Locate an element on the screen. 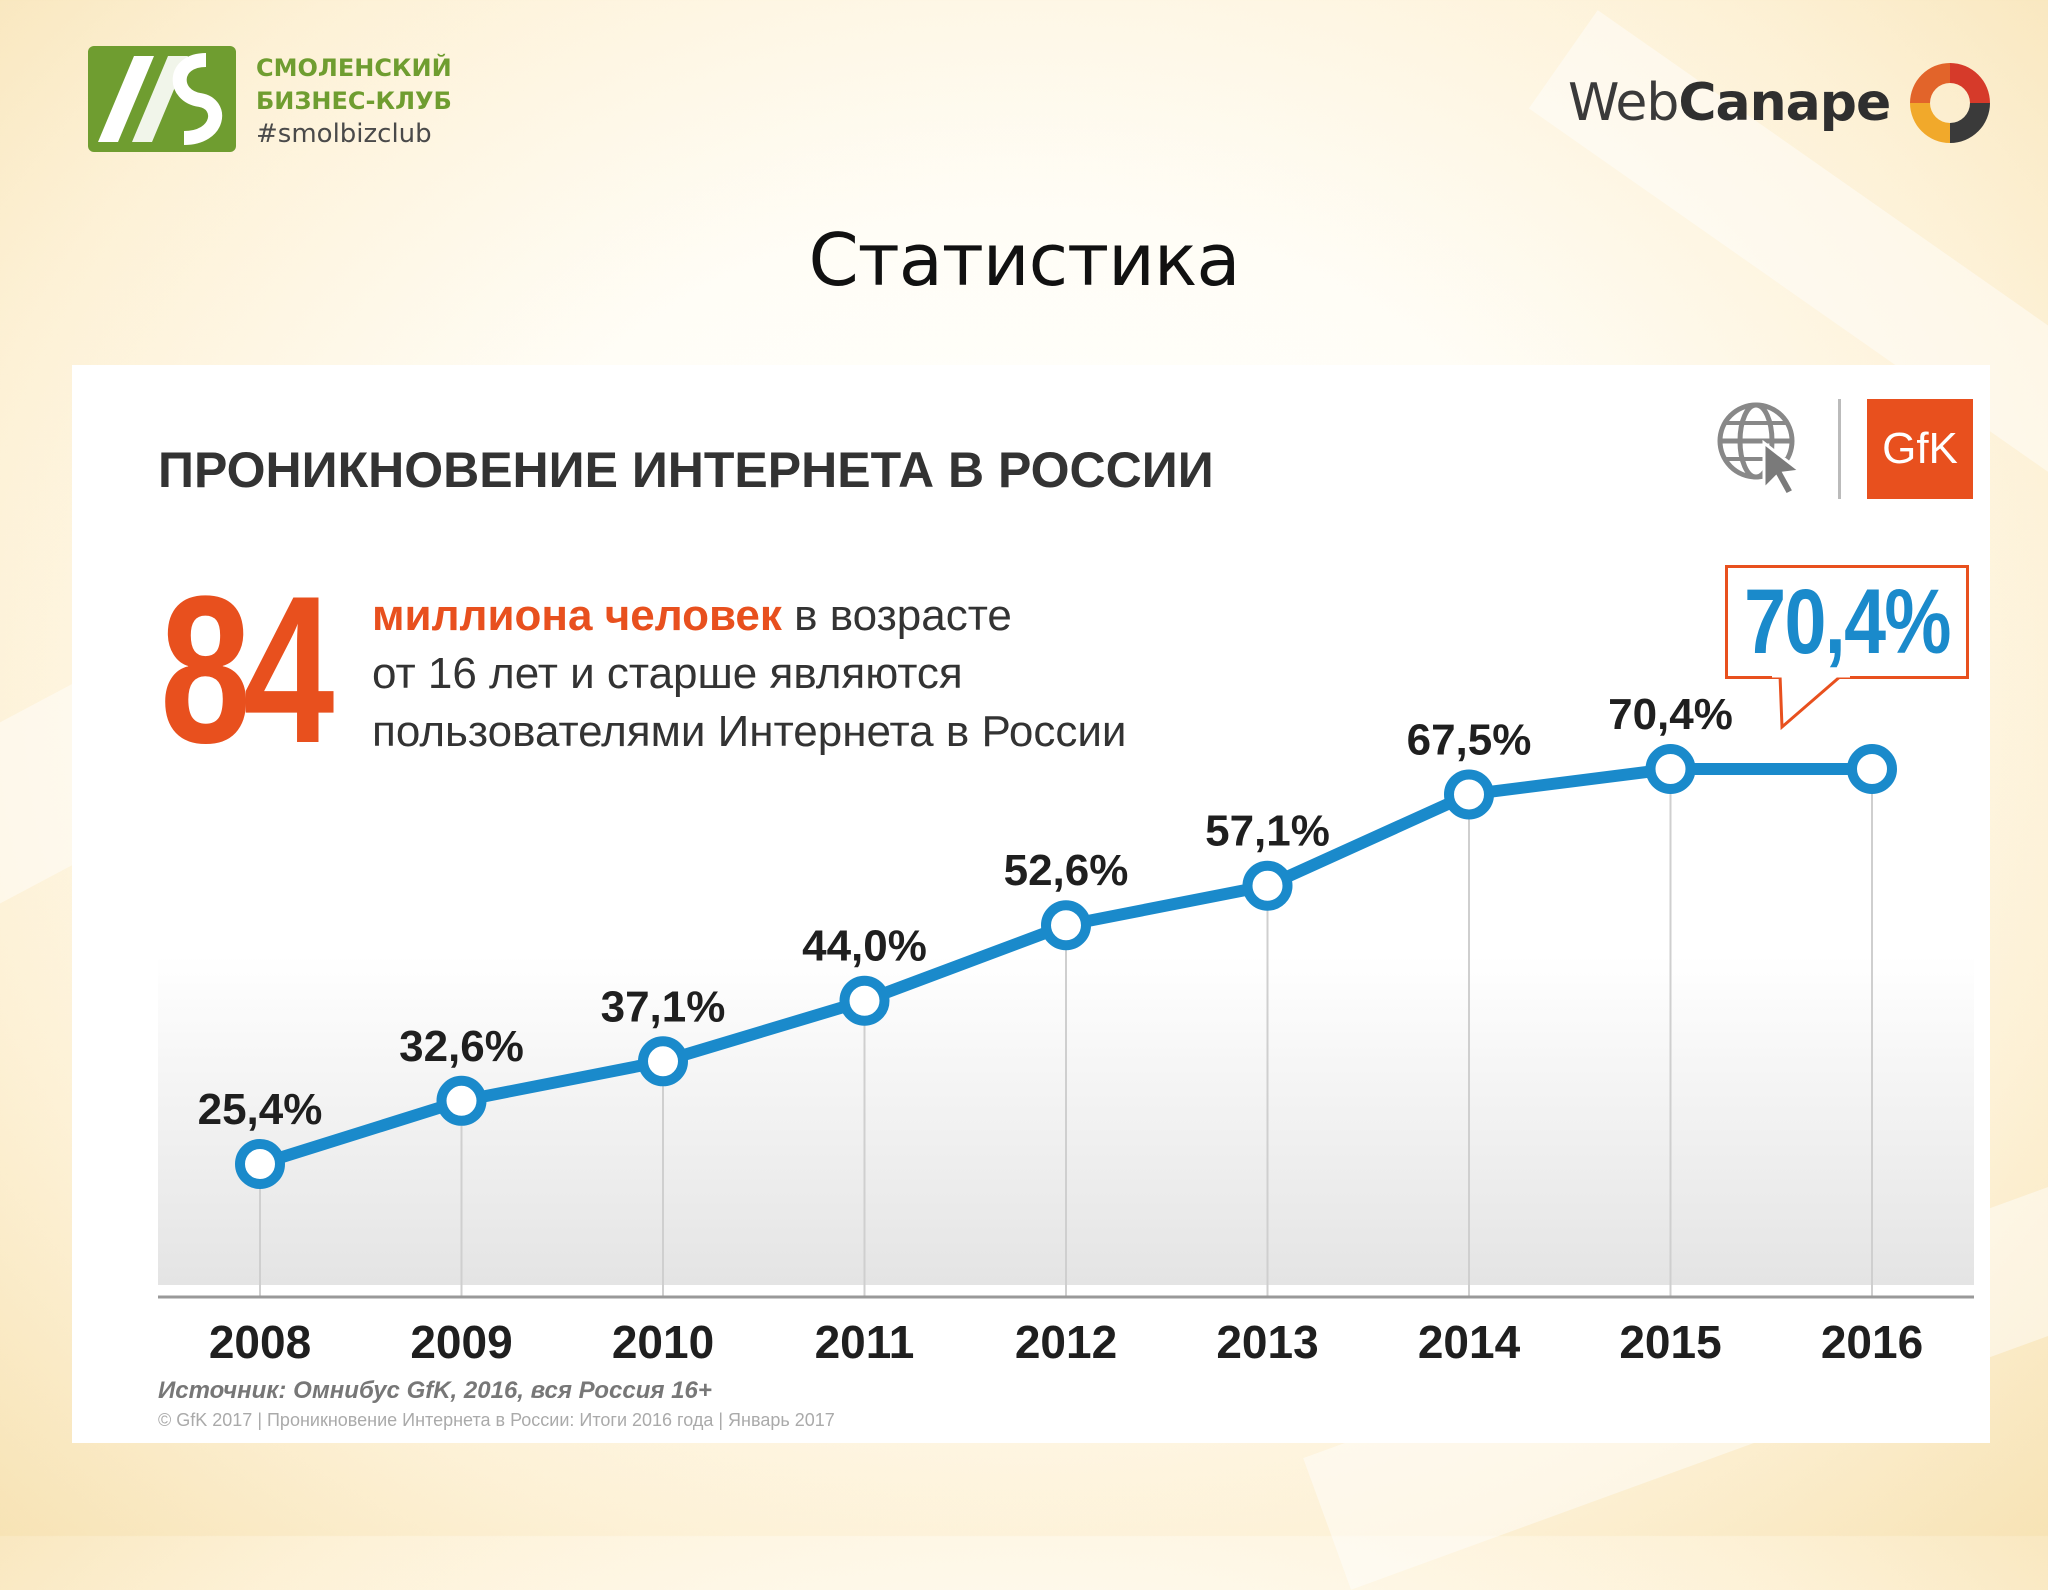 This screenshot has height=1590, width=2048. data-point-2016 is located at coordinates (1872, 769).